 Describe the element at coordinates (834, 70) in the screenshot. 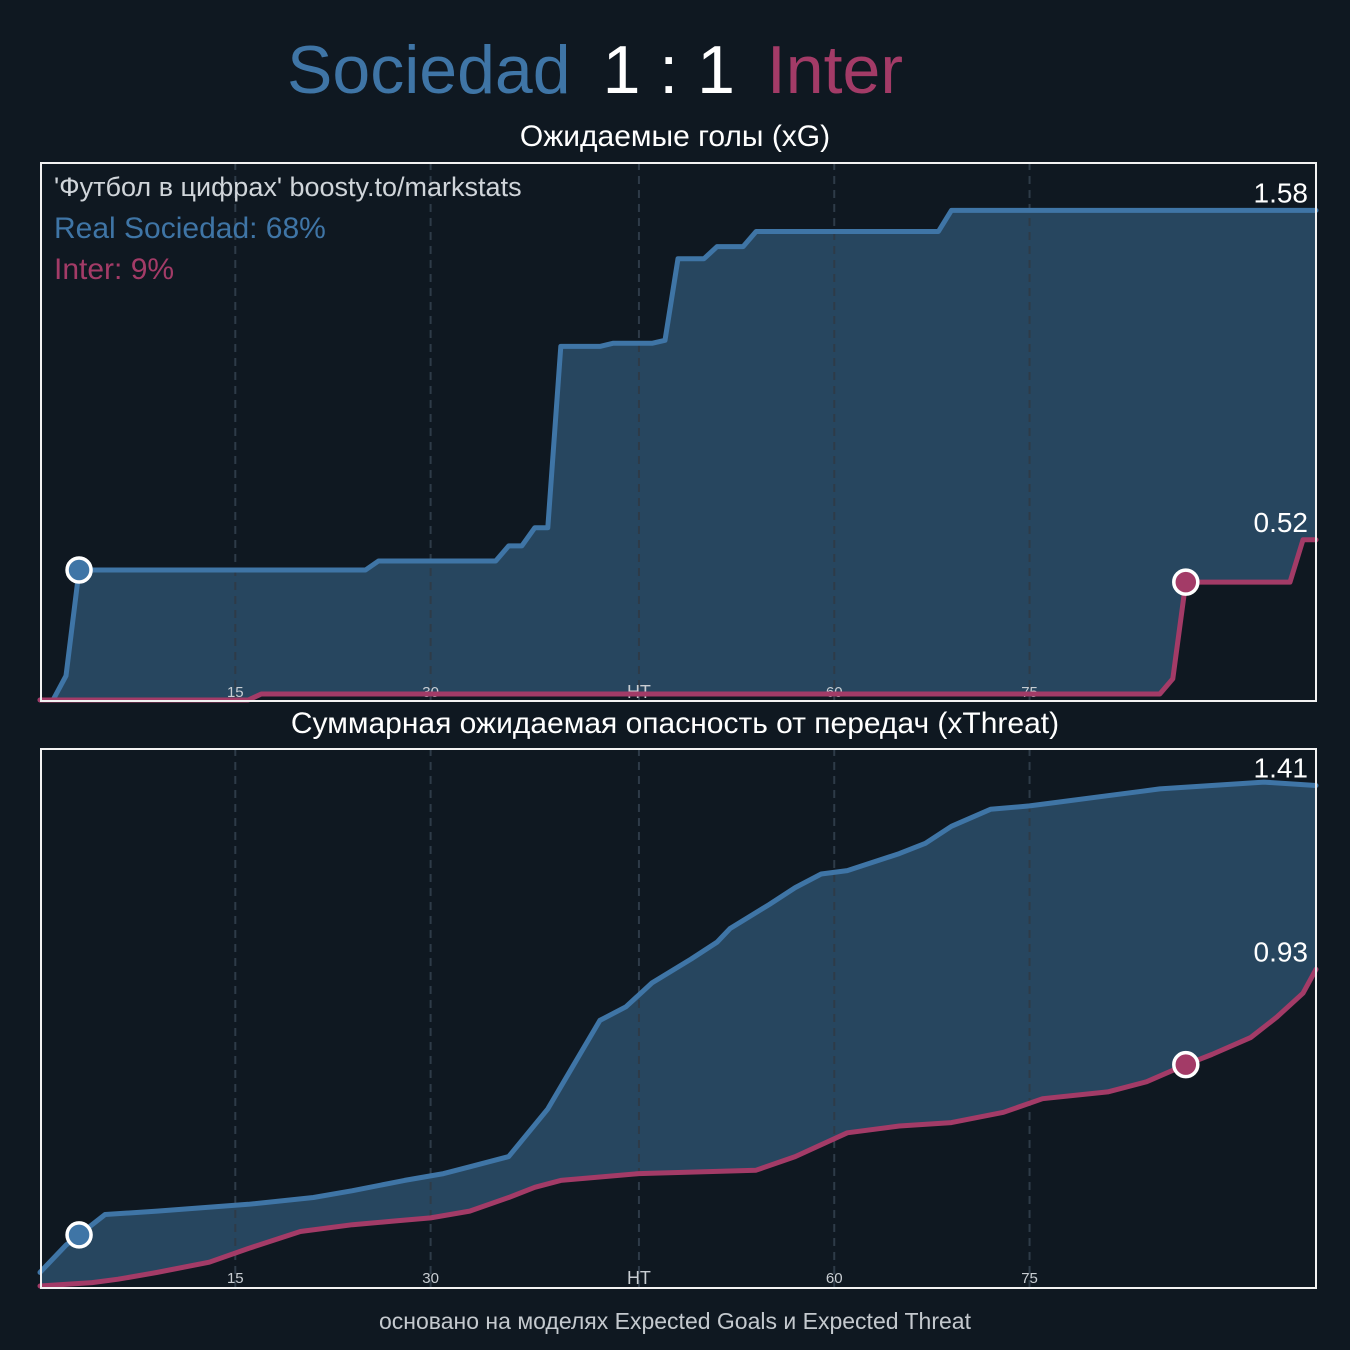

I see `away-team-name: Inter` at that location.